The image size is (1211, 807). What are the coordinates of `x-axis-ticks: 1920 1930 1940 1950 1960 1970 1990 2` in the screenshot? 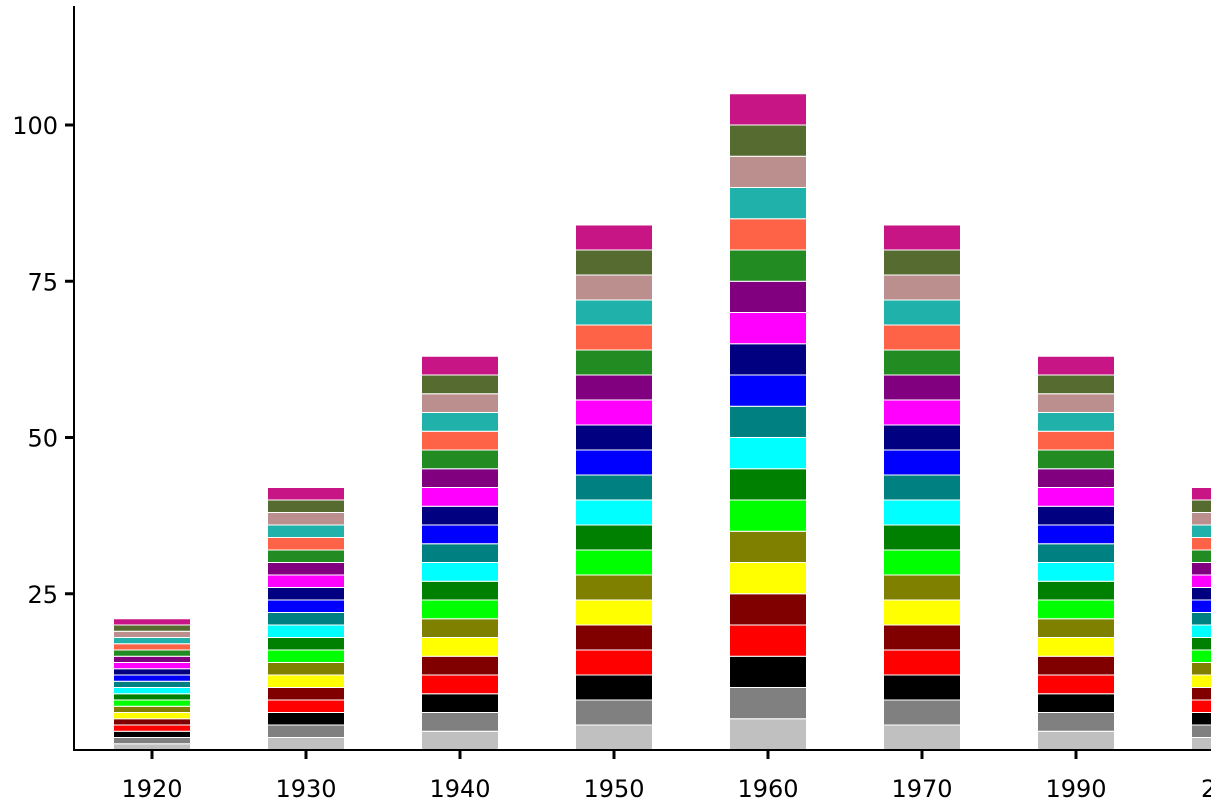 It's located at (666, 776).